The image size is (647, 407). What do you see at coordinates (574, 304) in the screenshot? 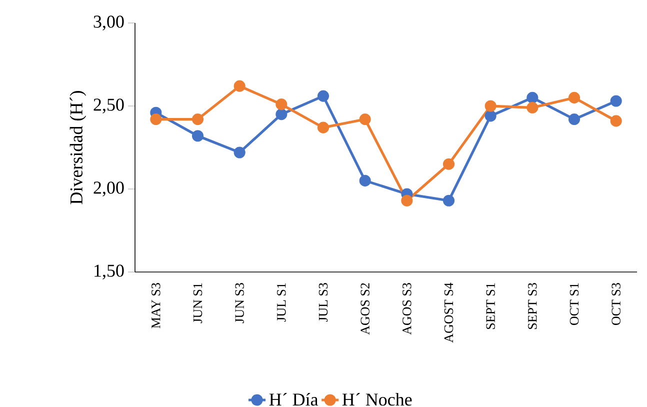
I see `x-tick-label: OCT S1` at bounding box center [574, 304].